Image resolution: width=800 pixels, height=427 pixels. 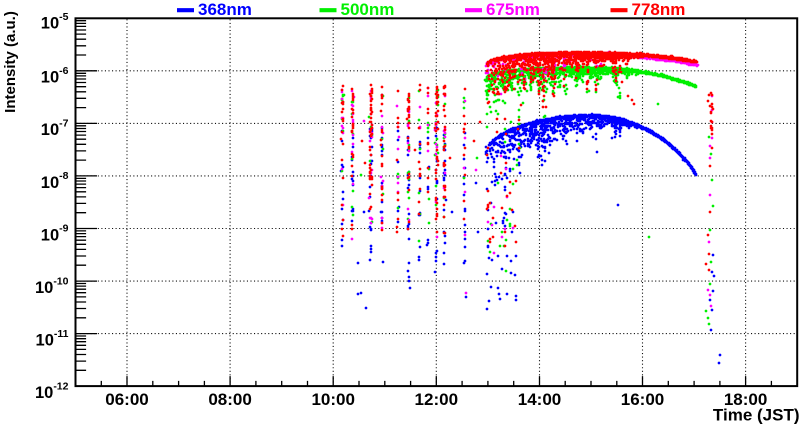 I want to click on svg-text: 675nm, so click(x=513, y=9).